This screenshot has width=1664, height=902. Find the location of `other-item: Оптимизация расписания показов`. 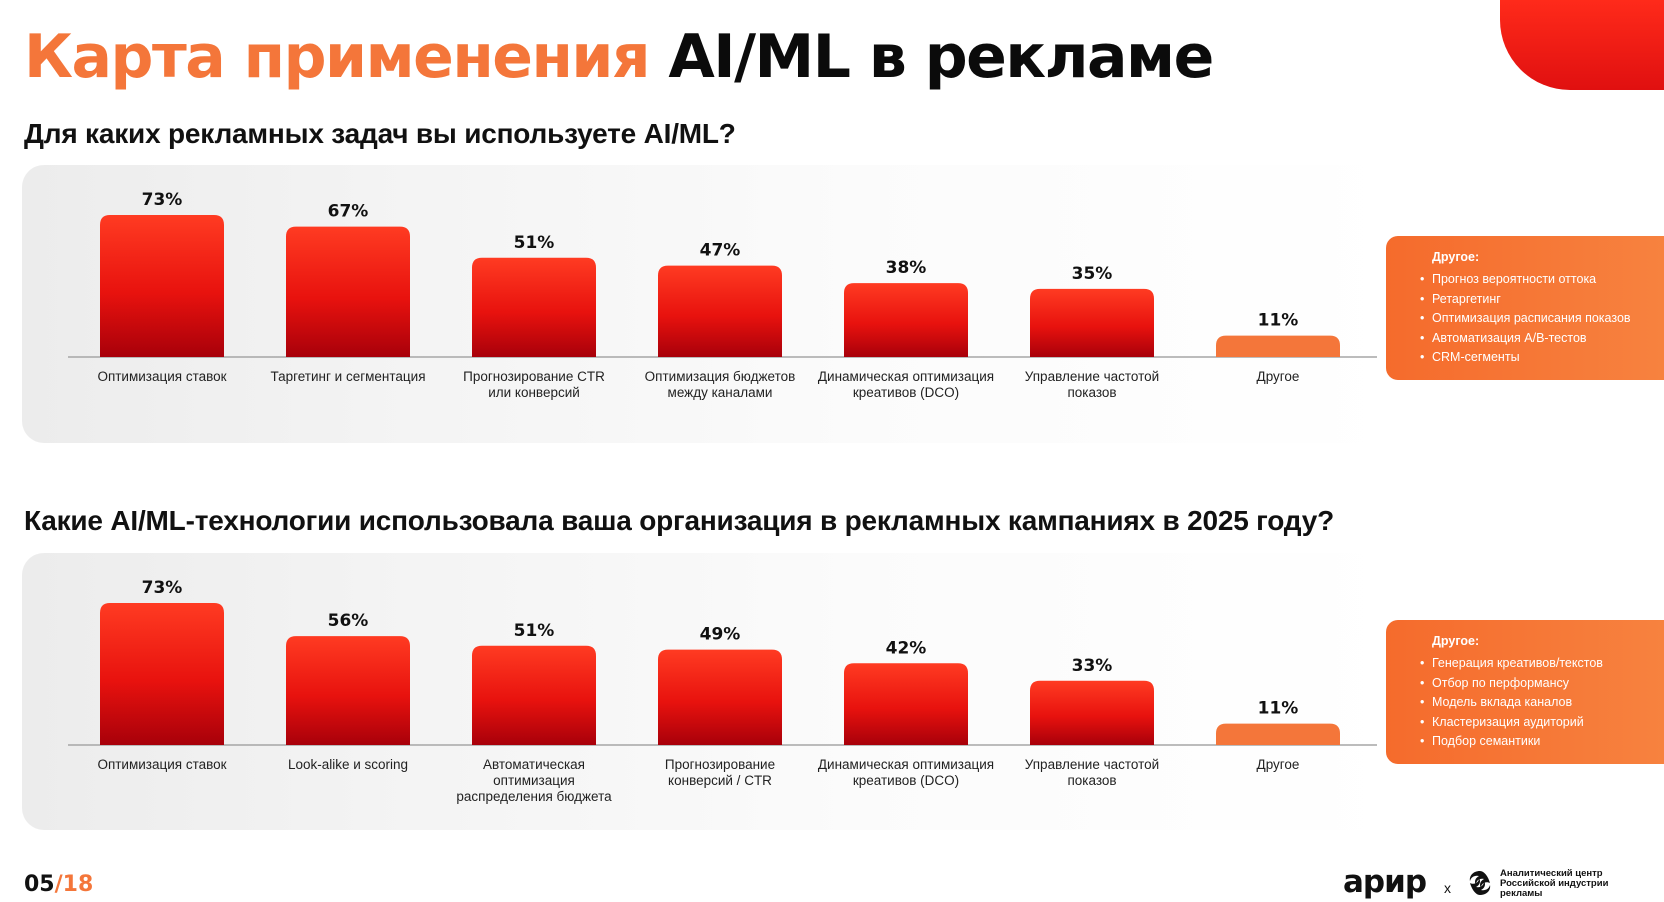

other-item: Оптимизация расписания показов is located at coordinates (1542, 319).